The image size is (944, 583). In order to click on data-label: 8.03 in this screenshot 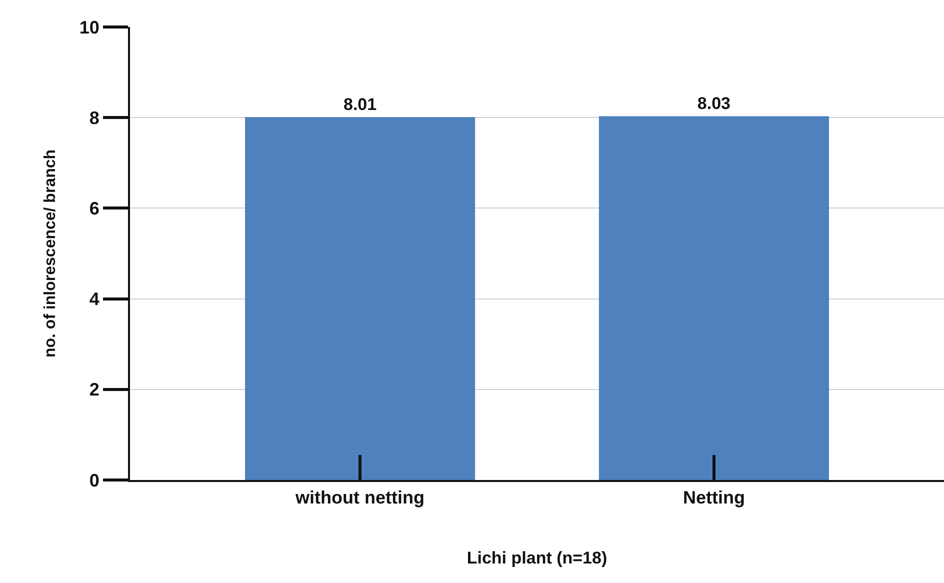, I will do `click(713, 104)`.